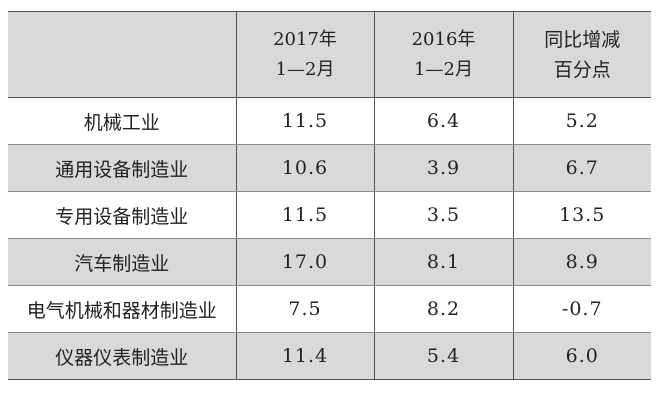 The height and width of the screenshot is (408, 656). I want to click on value-change: 13.5, so click(581, 215).